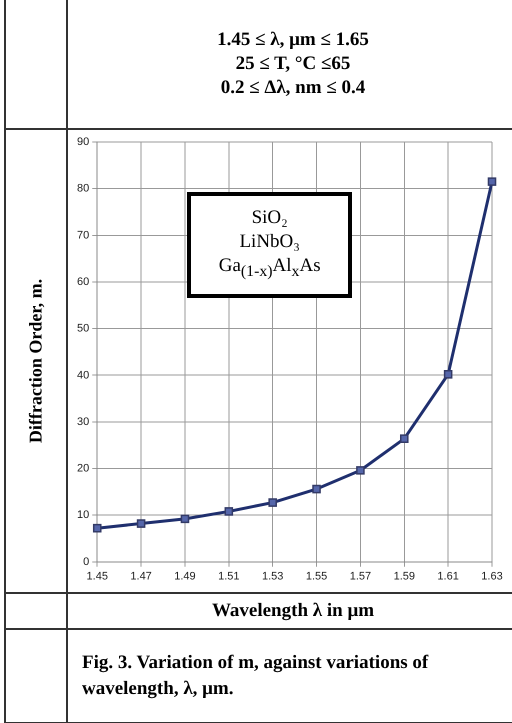  I want to click on annotation: SiO₂, so click(269, 218).